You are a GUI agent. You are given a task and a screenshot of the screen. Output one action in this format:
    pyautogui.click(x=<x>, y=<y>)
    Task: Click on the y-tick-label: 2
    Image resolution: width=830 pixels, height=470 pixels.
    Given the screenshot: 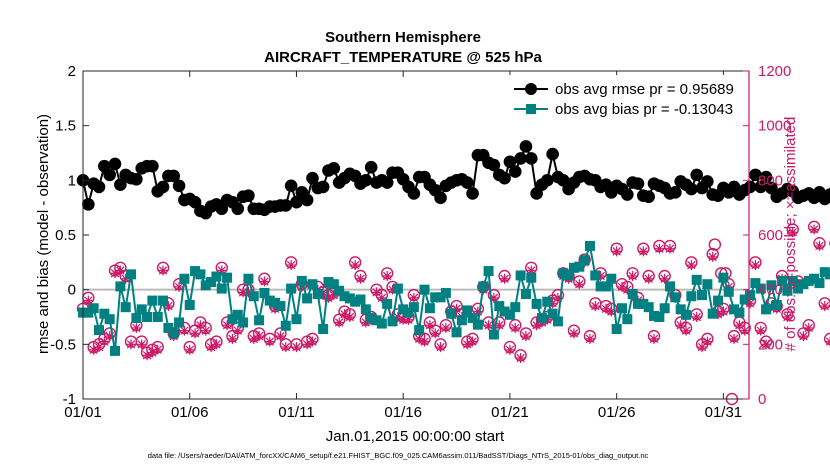 What is the action you would take?
    pyautogui.click(x=72, y=71)
    